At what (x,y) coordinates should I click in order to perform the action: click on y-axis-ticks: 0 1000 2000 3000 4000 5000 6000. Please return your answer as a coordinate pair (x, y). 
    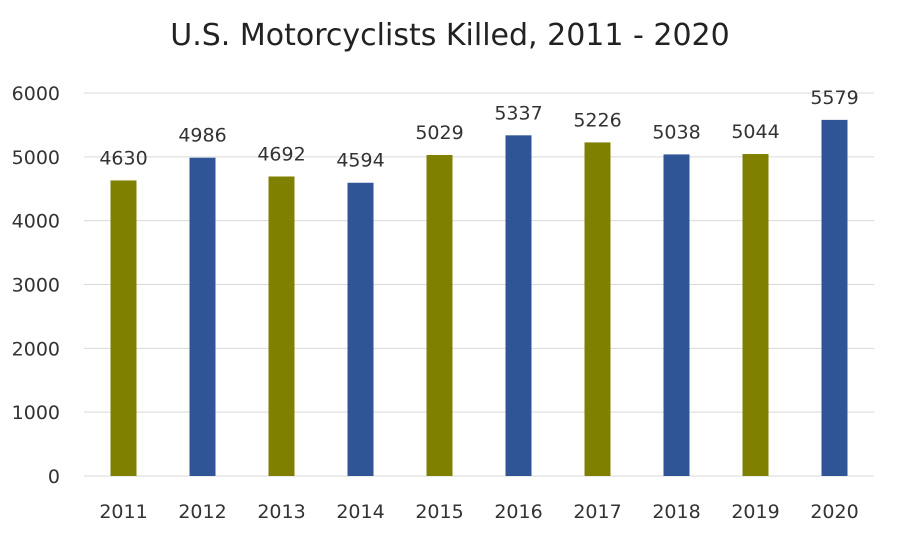
    Looking at the image, I should click on (36, 285).